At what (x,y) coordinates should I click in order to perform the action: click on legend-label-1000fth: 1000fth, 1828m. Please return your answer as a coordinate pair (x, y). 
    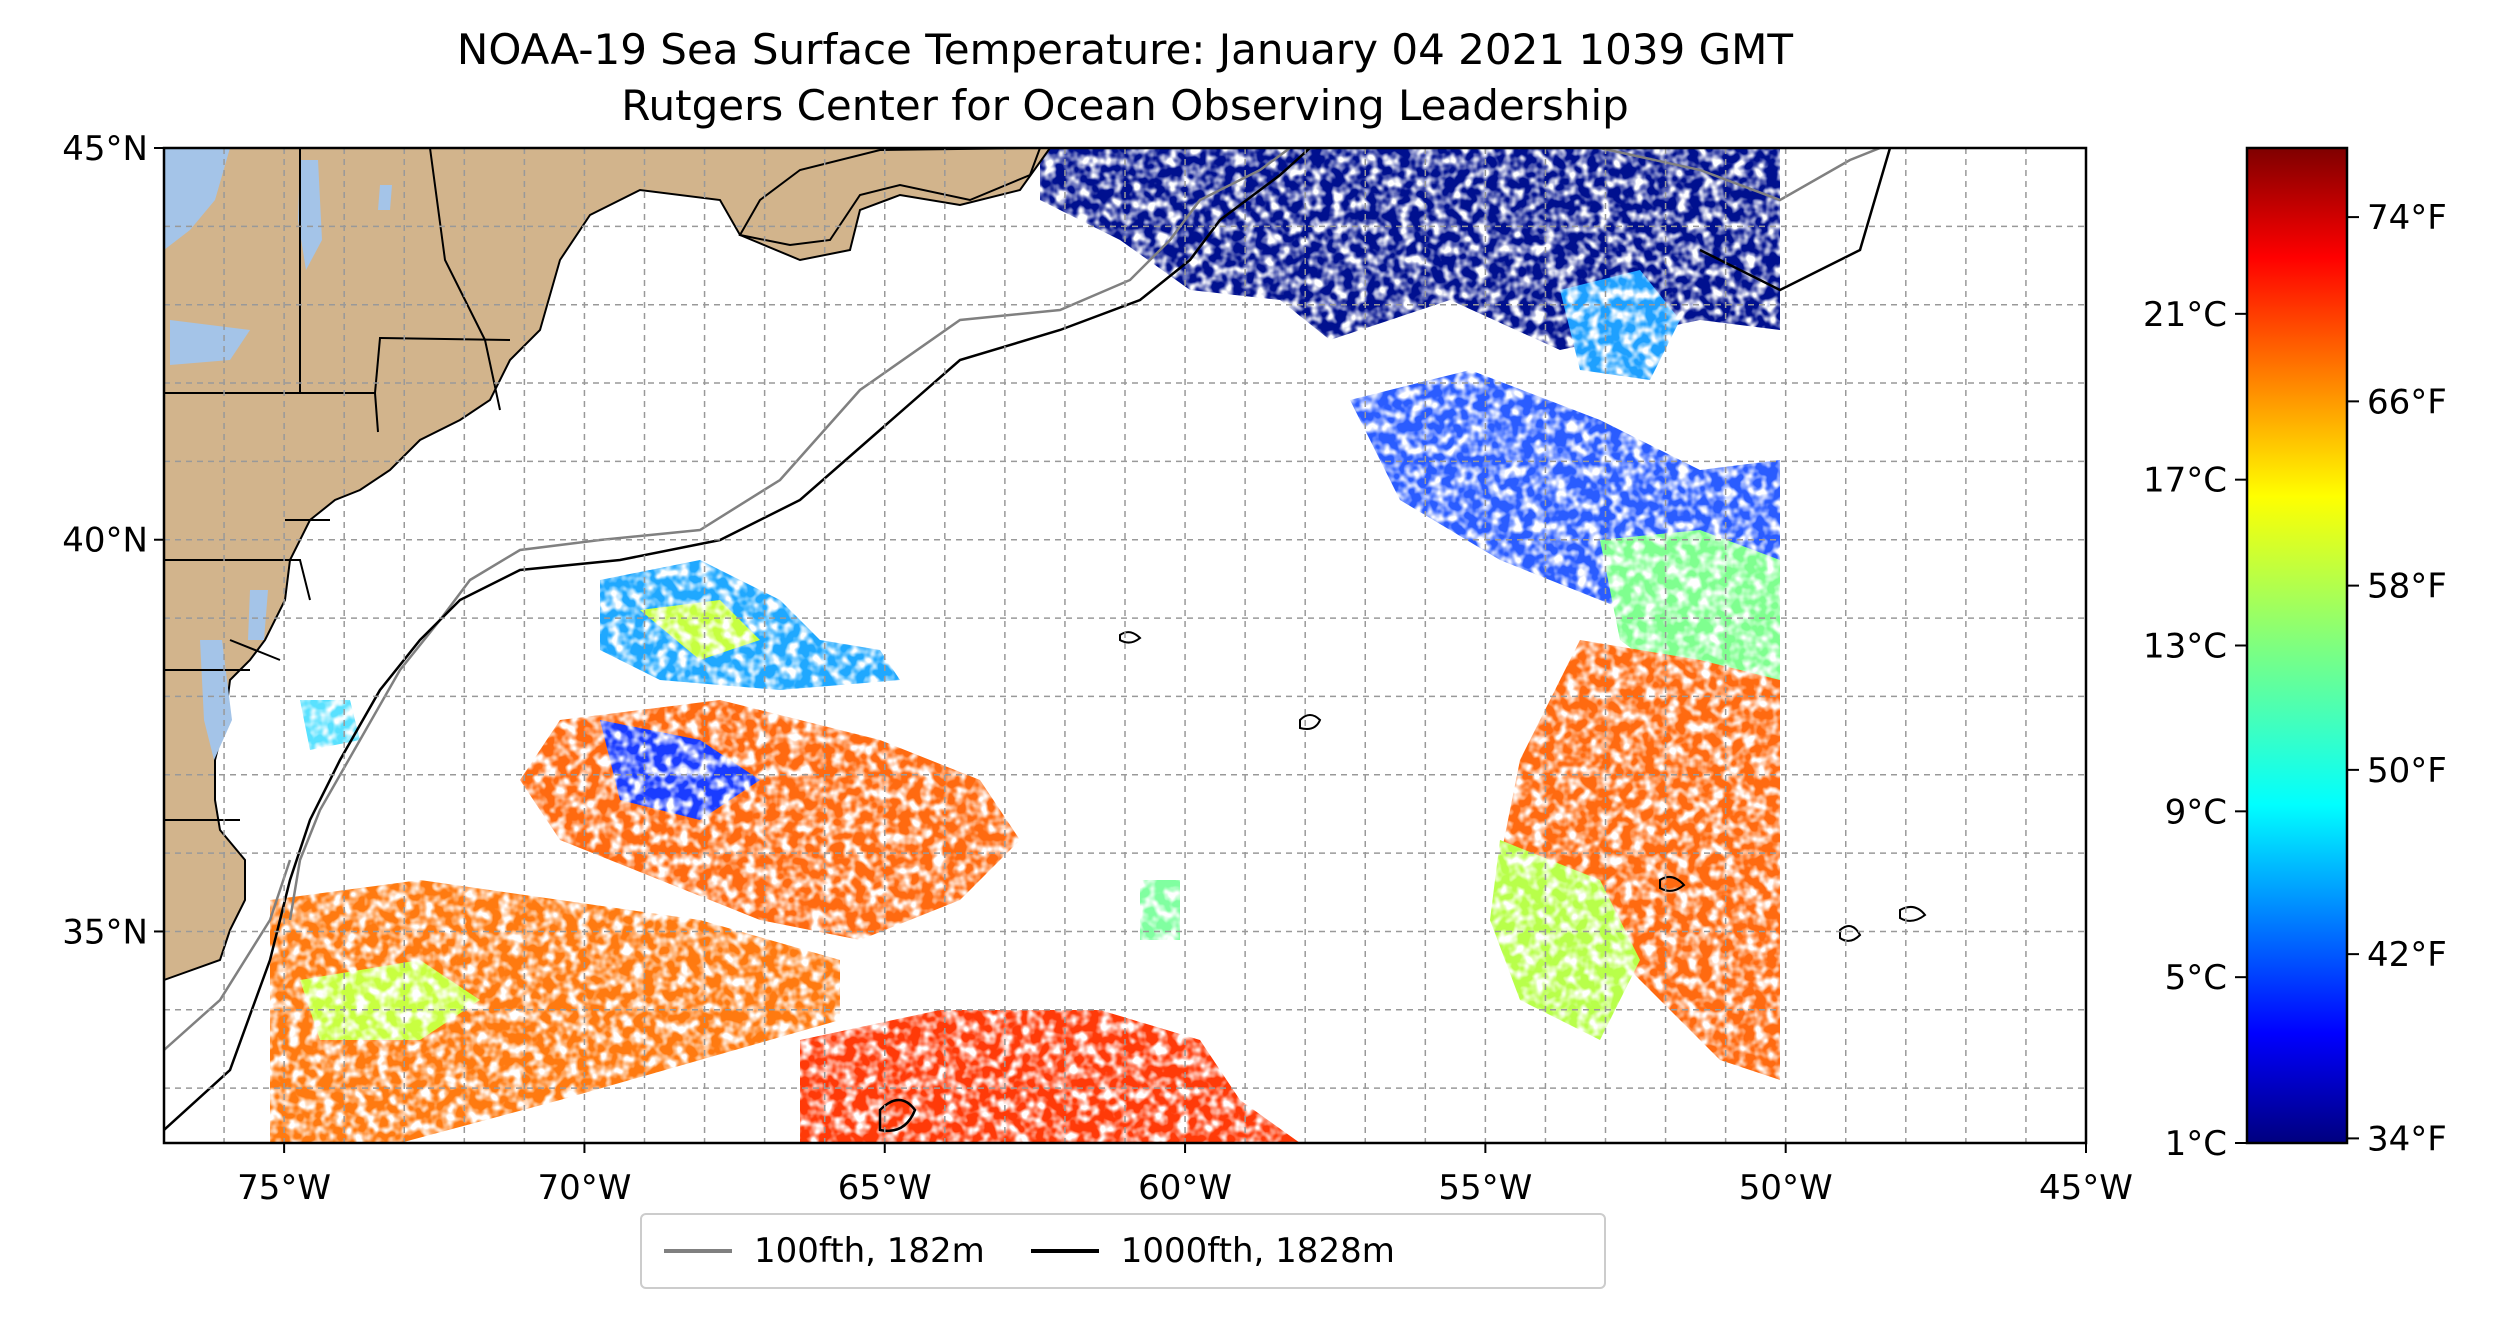
    Looking at the image, I should click on (1257, 1251).